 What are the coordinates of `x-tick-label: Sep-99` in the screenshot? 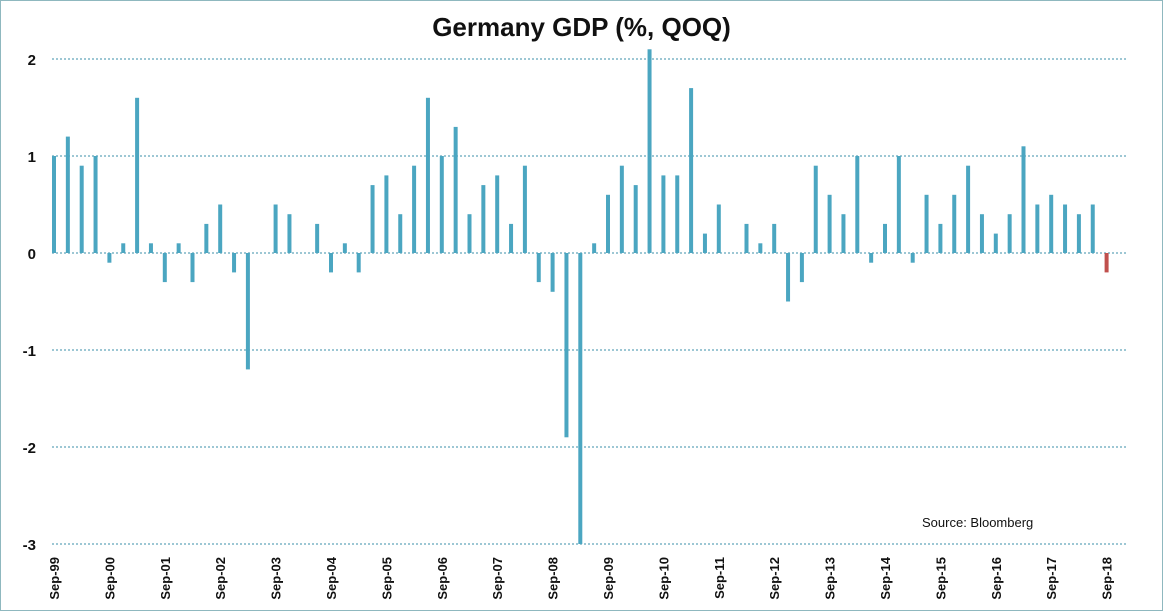 It's located at (54, 578).